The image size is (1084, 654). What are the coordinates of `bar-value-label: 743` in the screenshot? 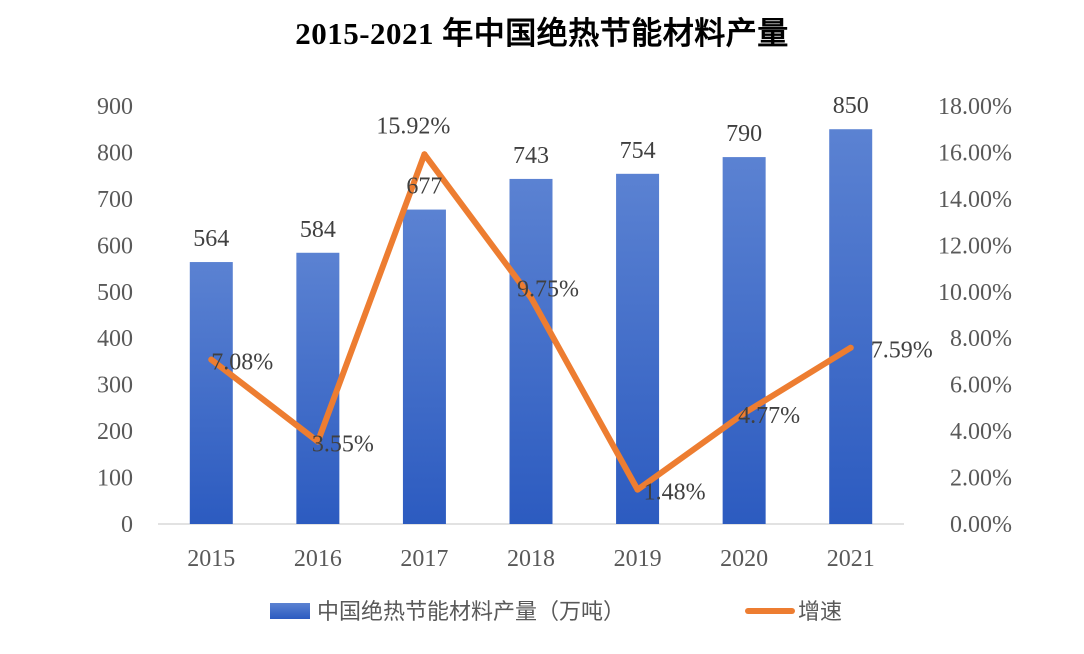 It's located at (531, 156).